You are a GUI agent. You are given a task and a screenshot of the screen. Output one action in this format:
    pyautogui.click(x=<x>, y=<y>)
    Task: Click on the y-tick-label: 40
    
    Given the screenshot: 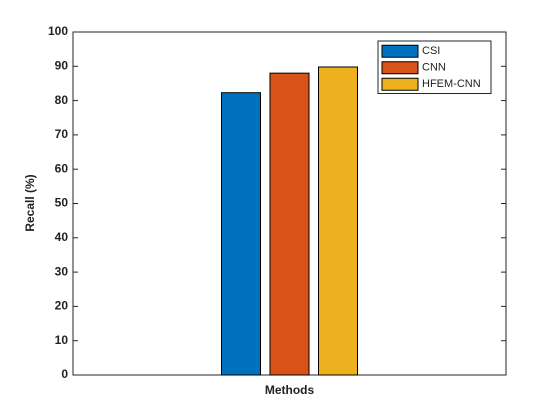 What is the action you would take?
    pyautogui.click(x=62, y=237)
    